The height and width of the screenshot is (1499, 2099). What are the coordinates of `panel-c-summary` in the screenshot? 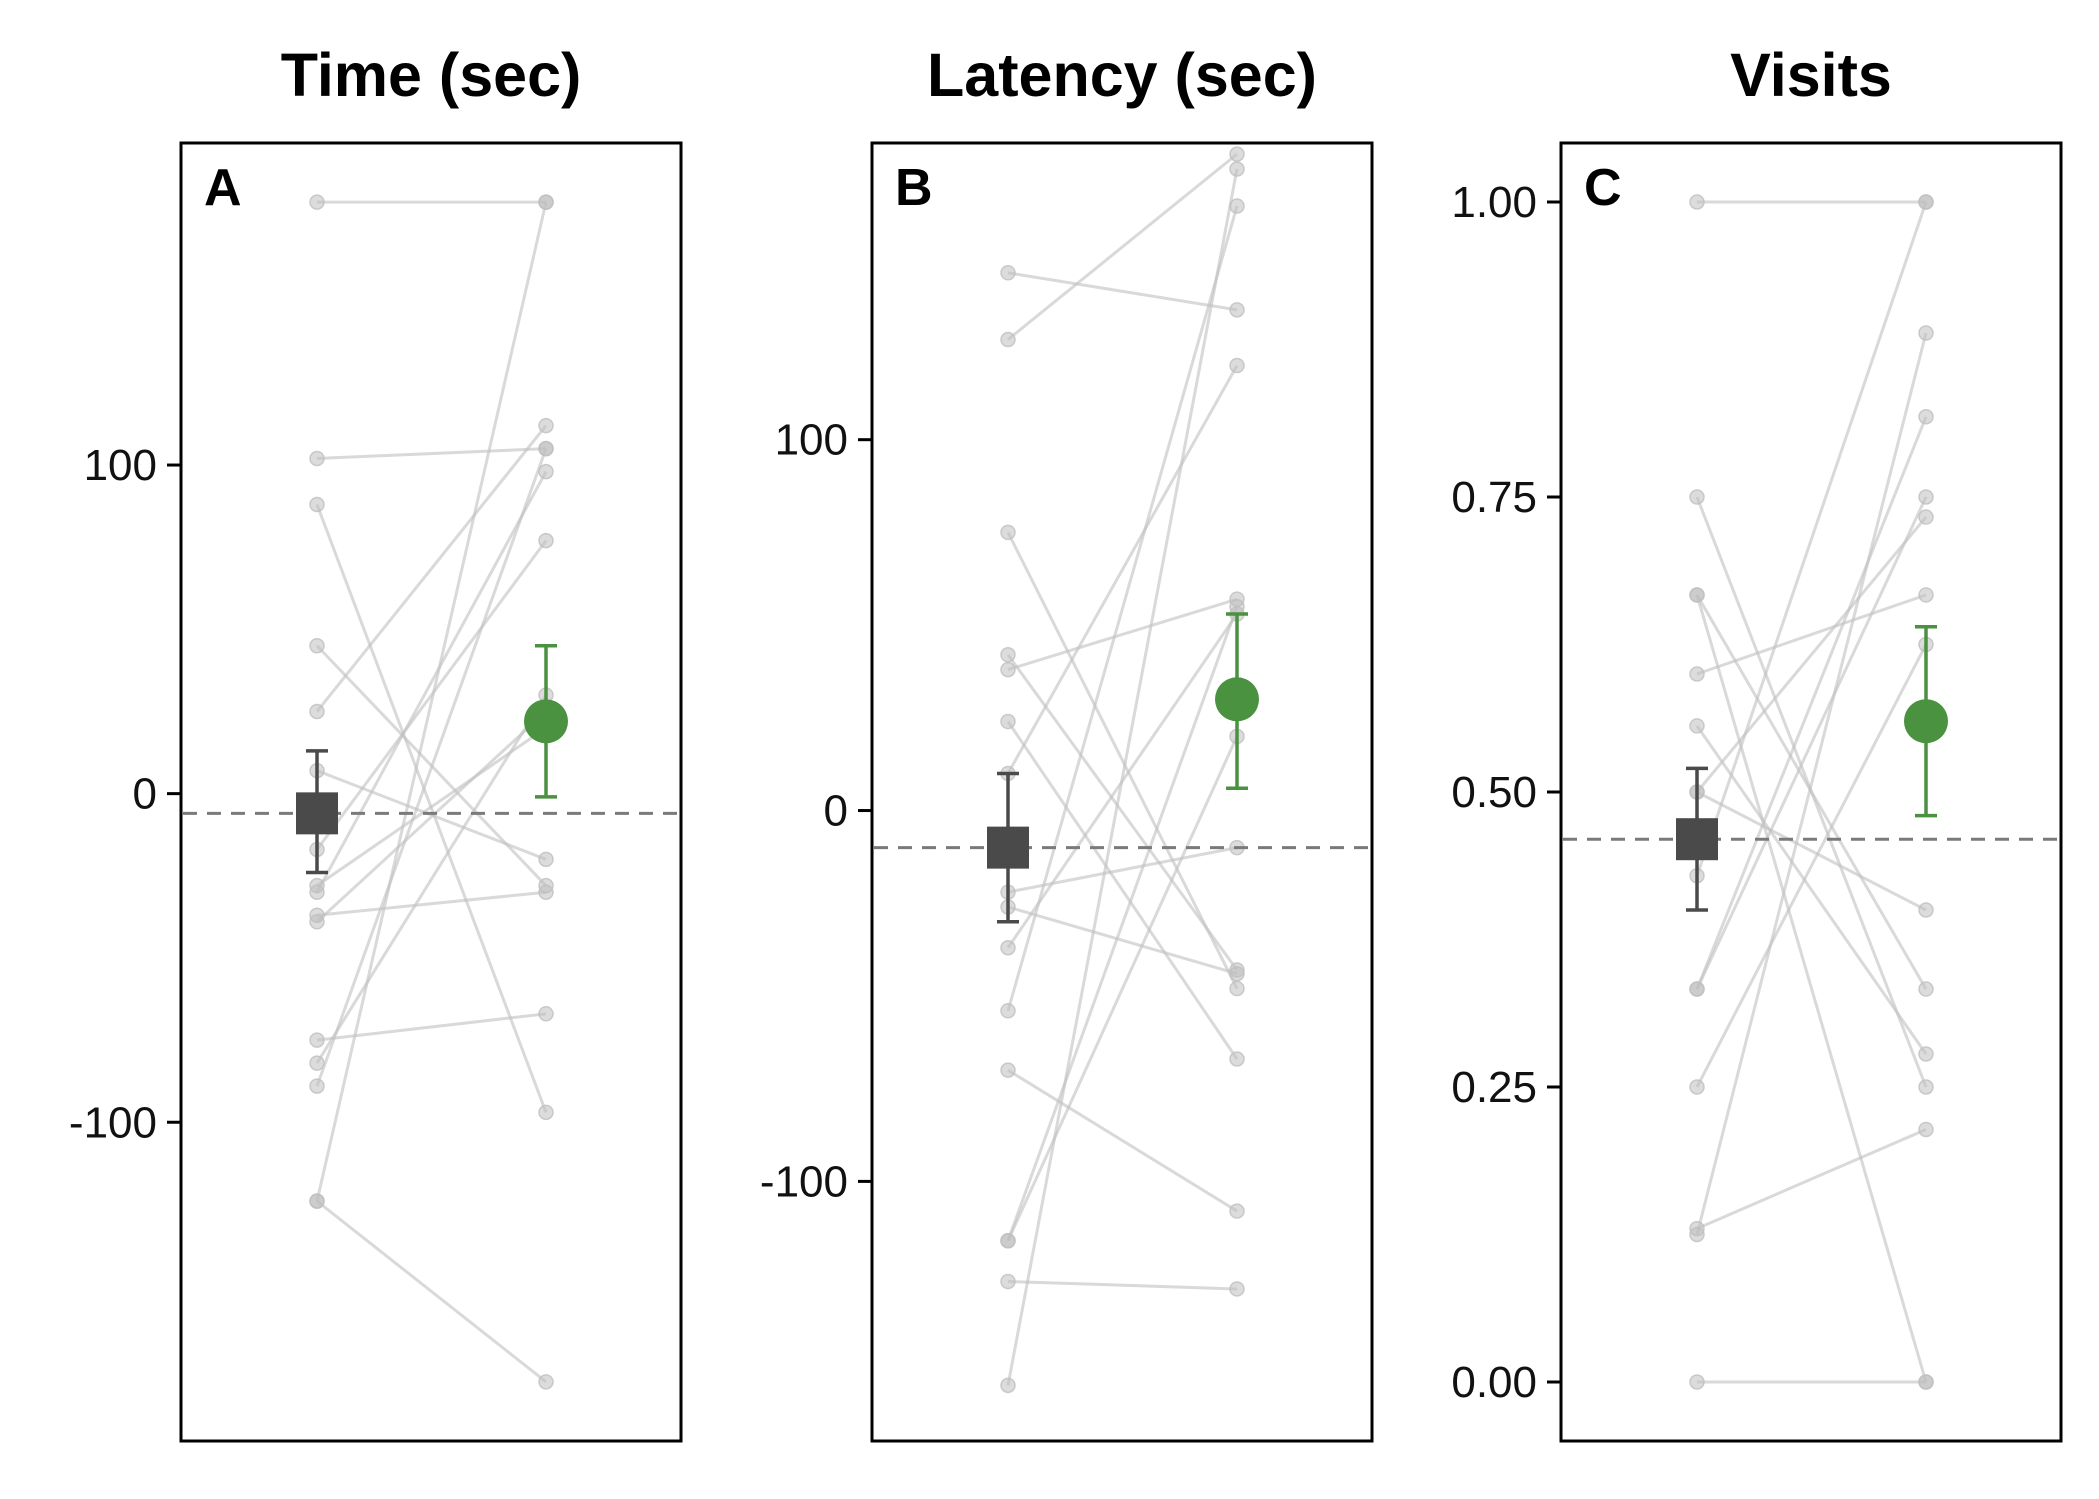 It's located at (1812, 768).